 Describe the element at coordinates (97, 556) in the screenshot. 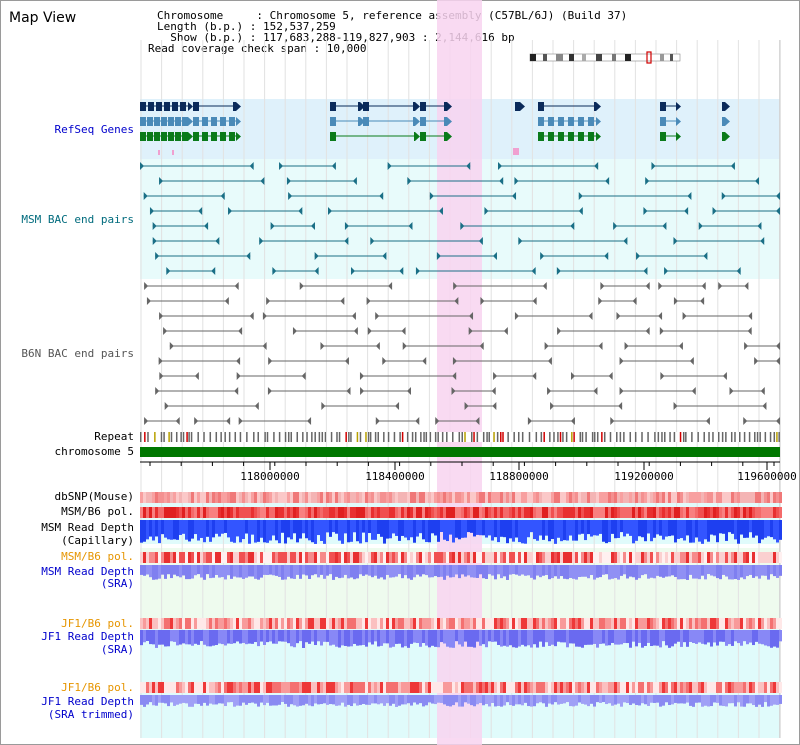

I see `track-label-msm-b6-pol-2: MSM/B6 pol.` at that location.